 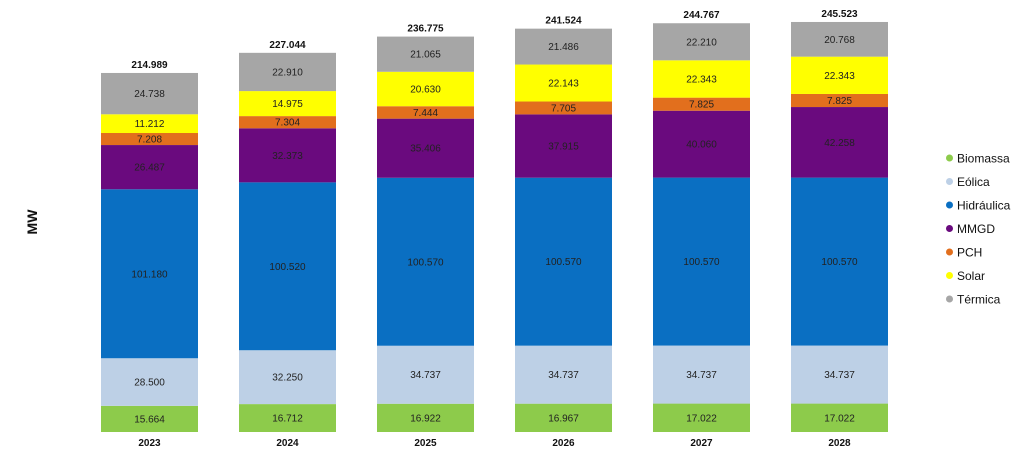 I want to click on data-label-solar-2025: 20.630, so click(x=425, y=89).